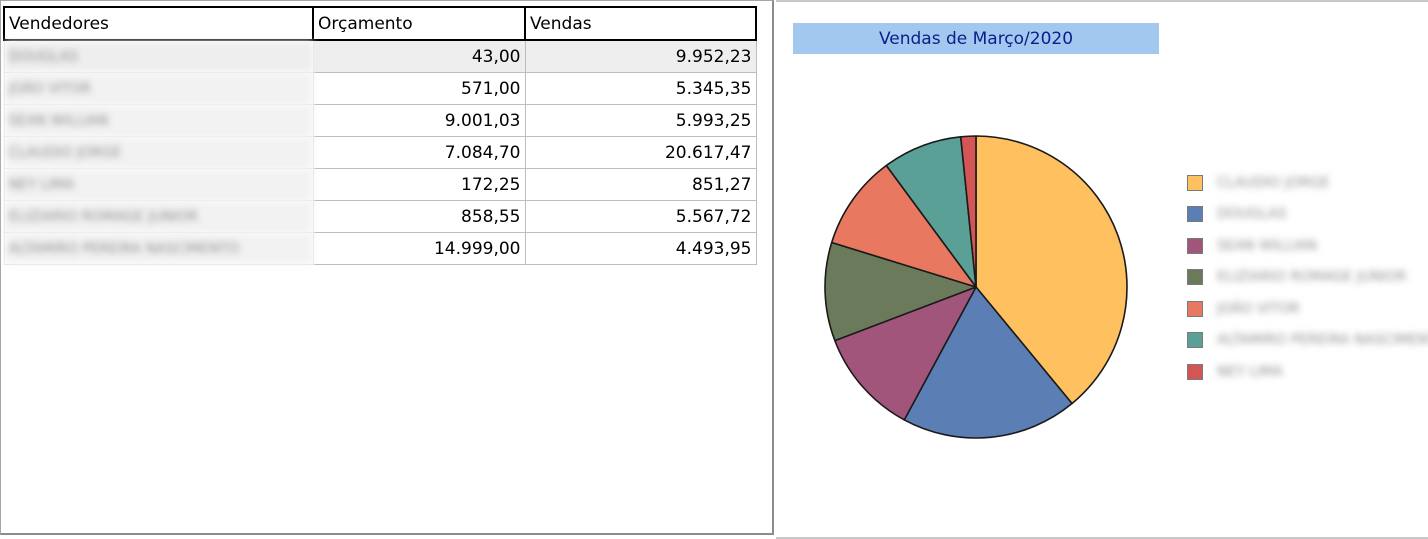 The image size is (1428, 539). Describe the element at coordinates (1267, 245) in the screenshot. I see `legend-label: SEAN WILLIAN` at that location.